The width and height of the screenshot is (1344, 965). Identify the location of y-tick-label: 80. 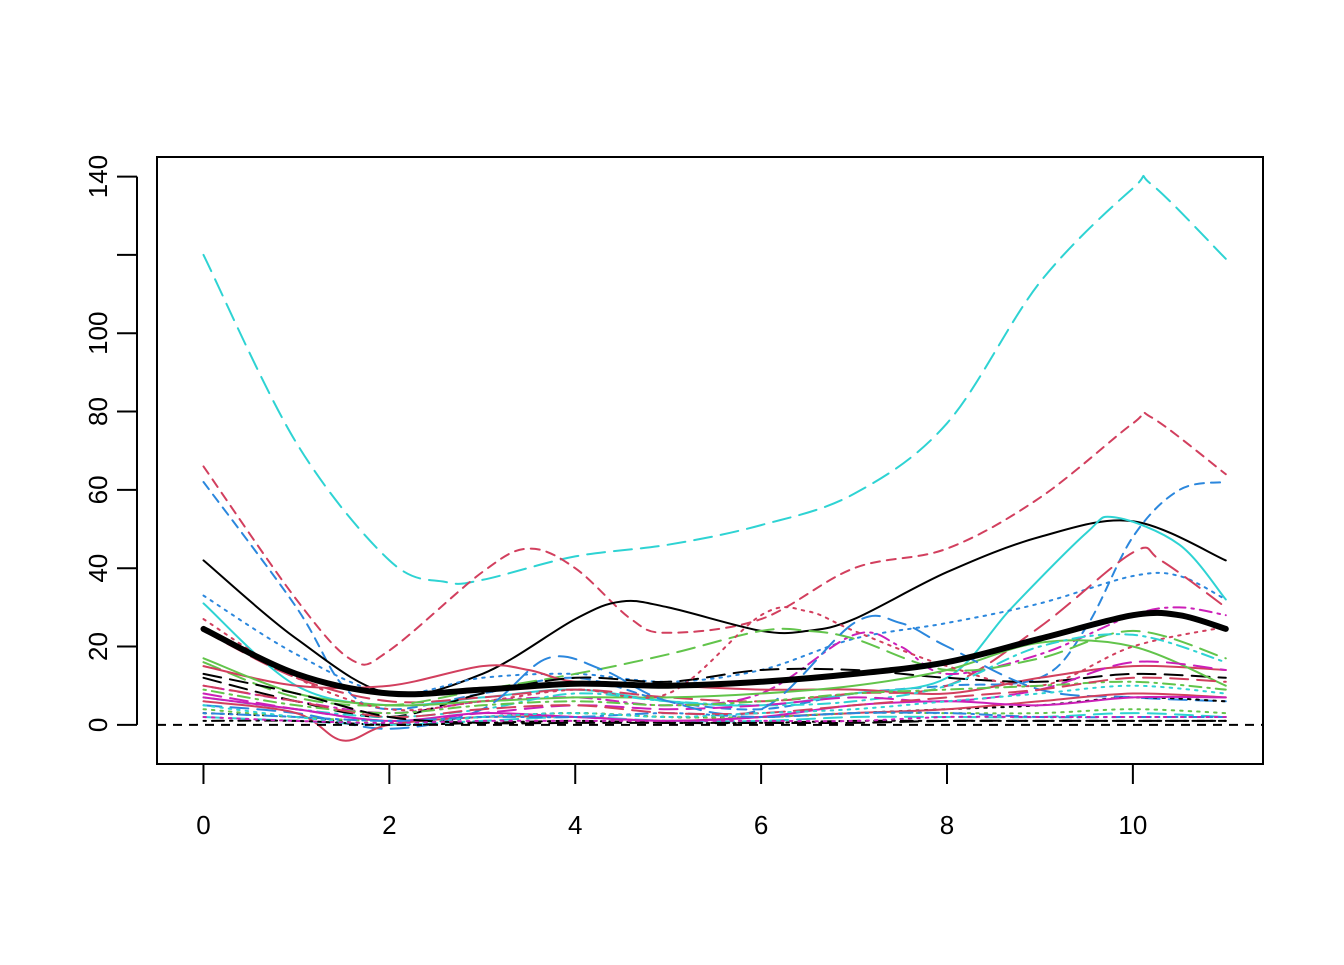
(98, 411).